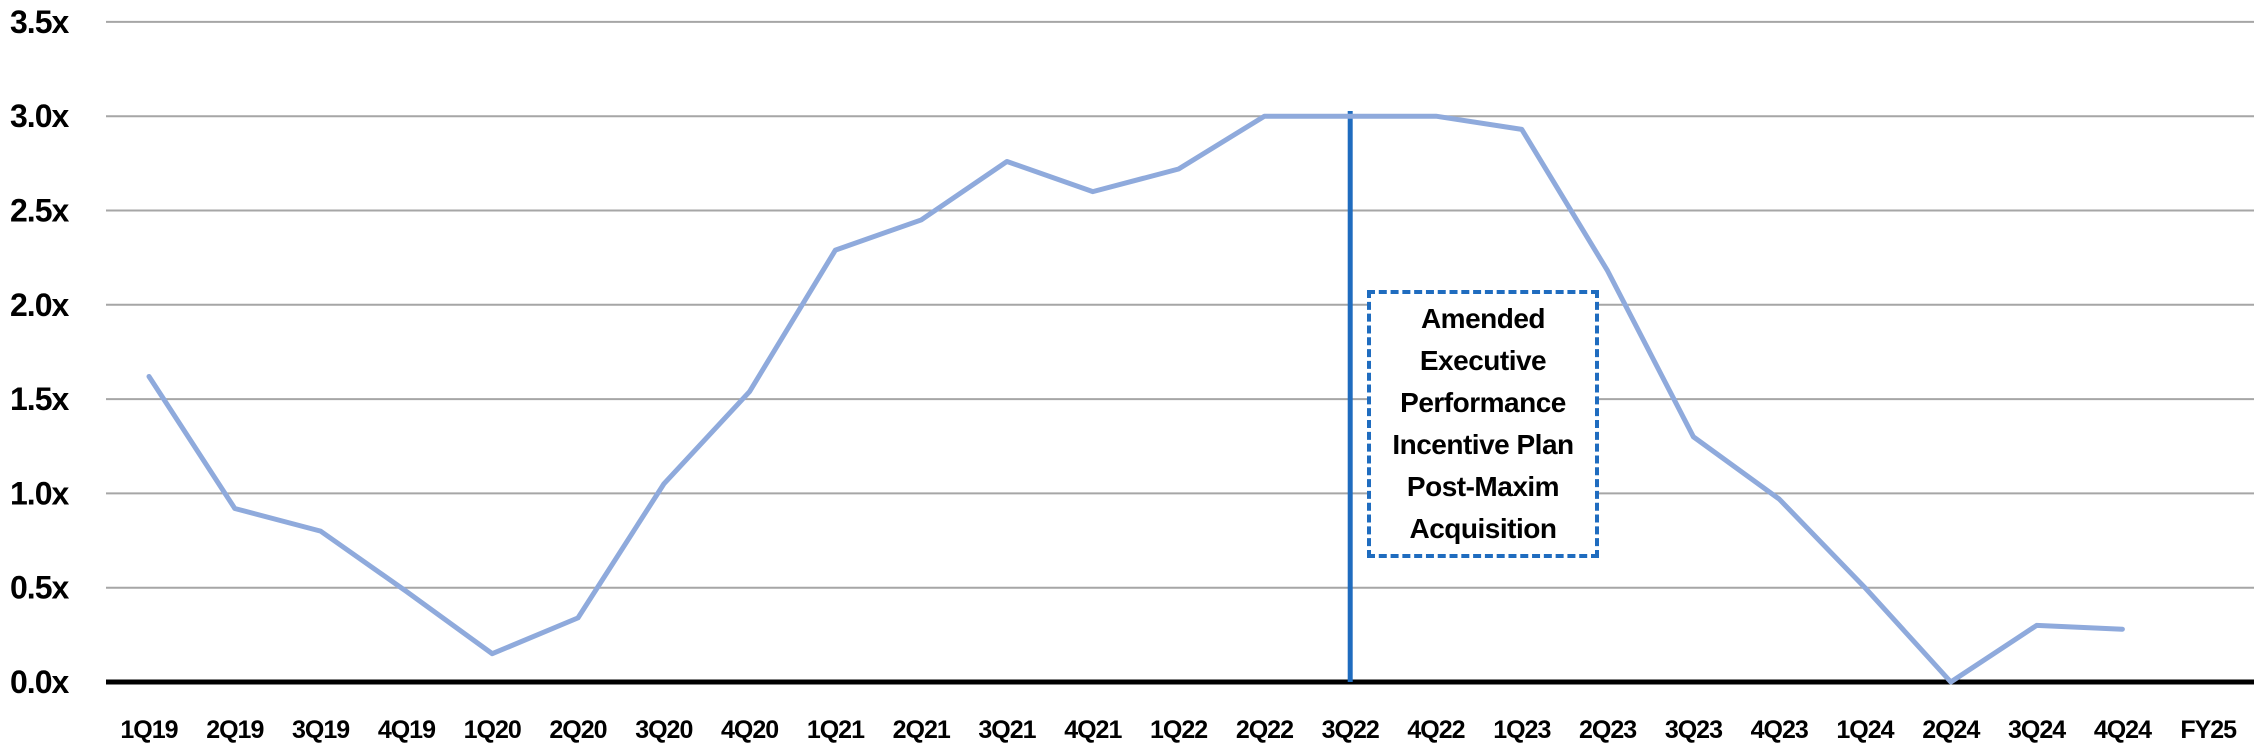 The image size is (2254, 746). I want to click on x-tick-label: 4Q19, so click(406, 730).